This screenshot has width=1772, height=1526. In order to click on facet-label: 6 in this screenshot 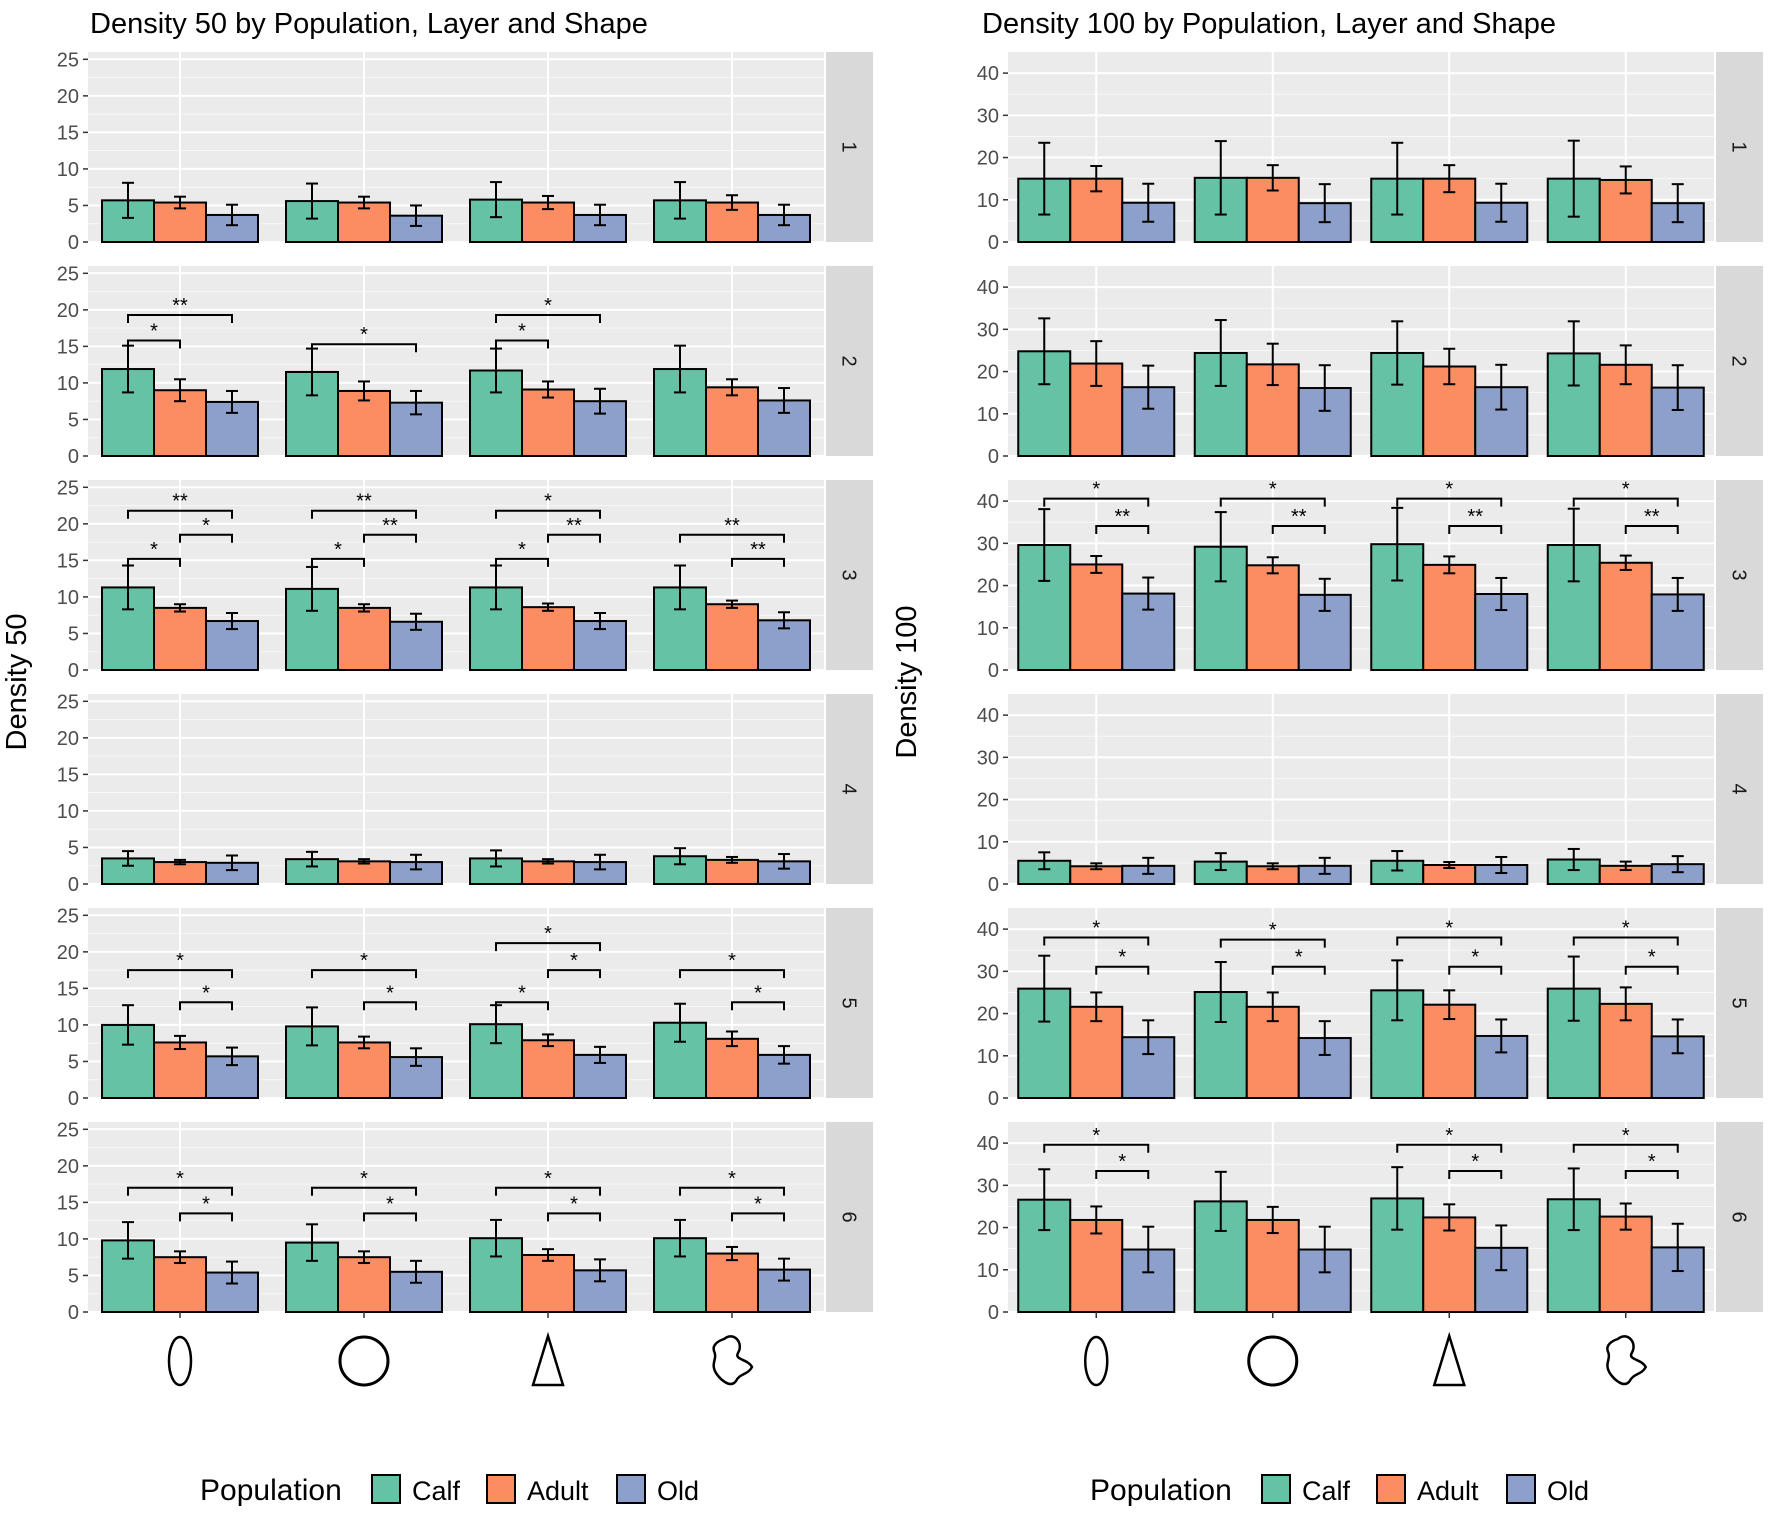, I will do `click(1739, 1216)`.